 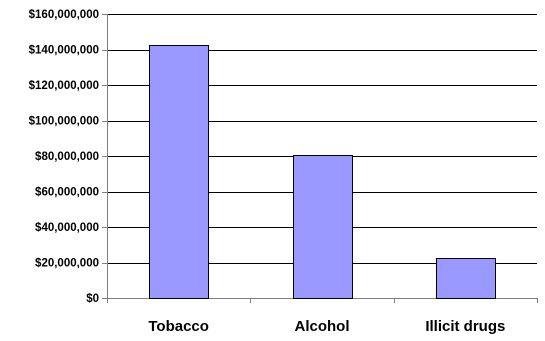 What do you see at coordinates (465, 326) in the screenshot?
I see `x-category-label: Illicit drugs` at bounding box center [465, 326].